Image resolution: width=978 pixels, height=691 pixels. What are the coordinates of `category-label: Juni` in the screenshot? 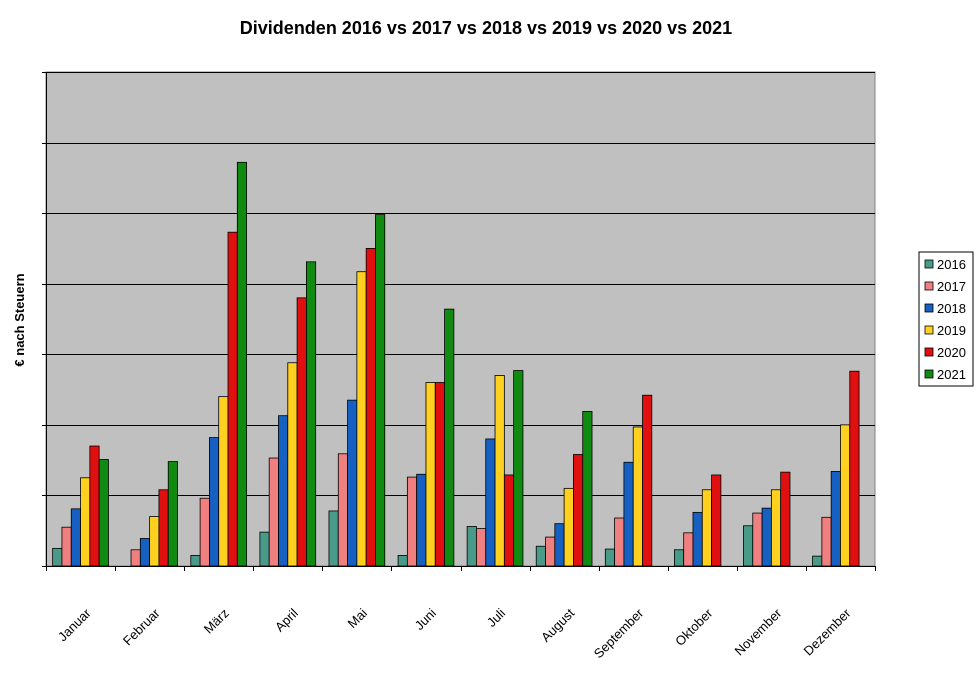 It's located at (426, 619).